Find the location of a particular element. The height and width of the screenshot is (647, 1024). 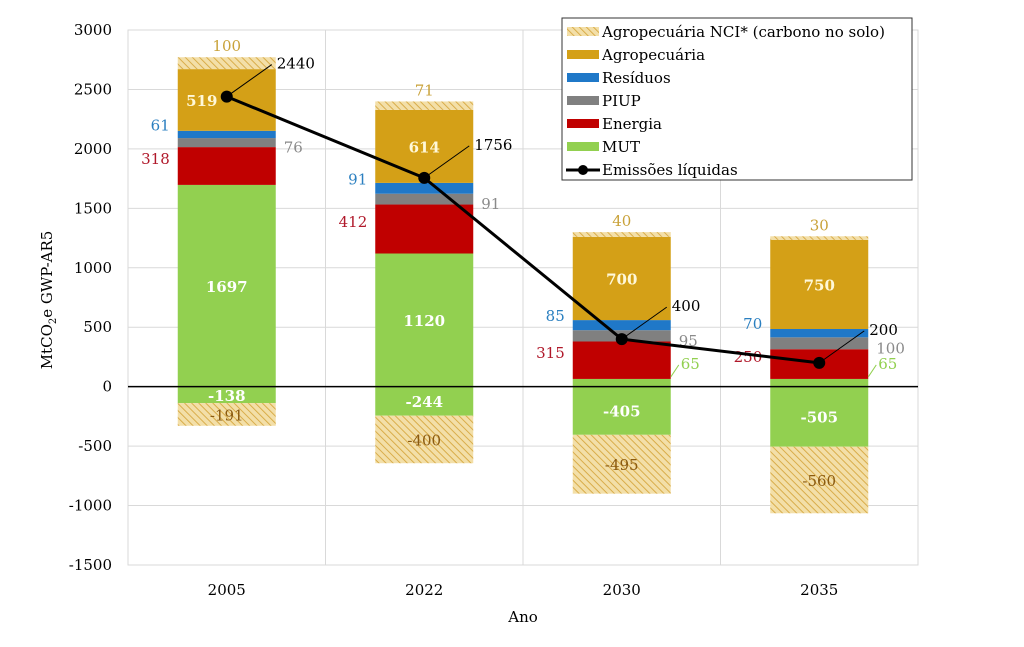

x-axis-label: Ano is located at coordinates (522, 617).